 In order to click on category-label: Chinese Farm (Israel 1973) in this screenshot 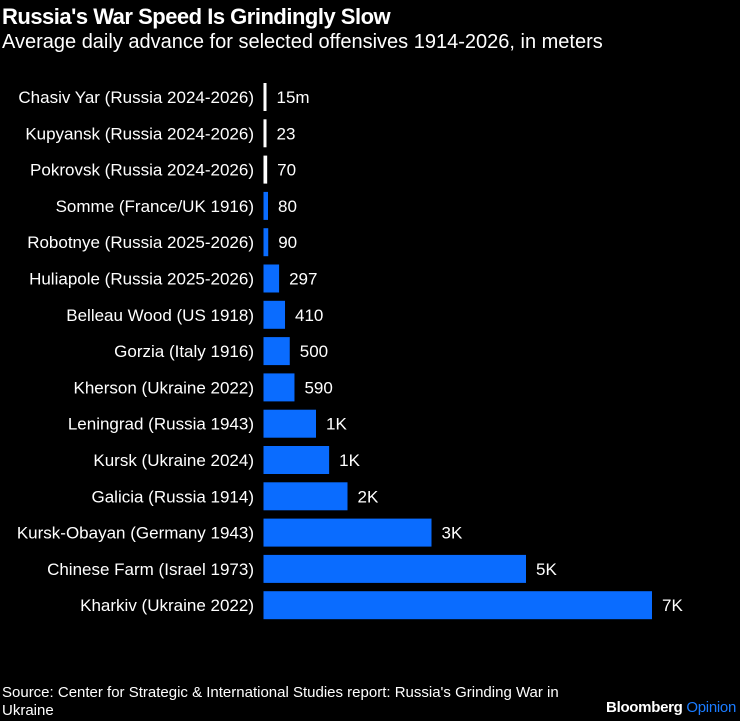, I will do `click(150, 569)`.